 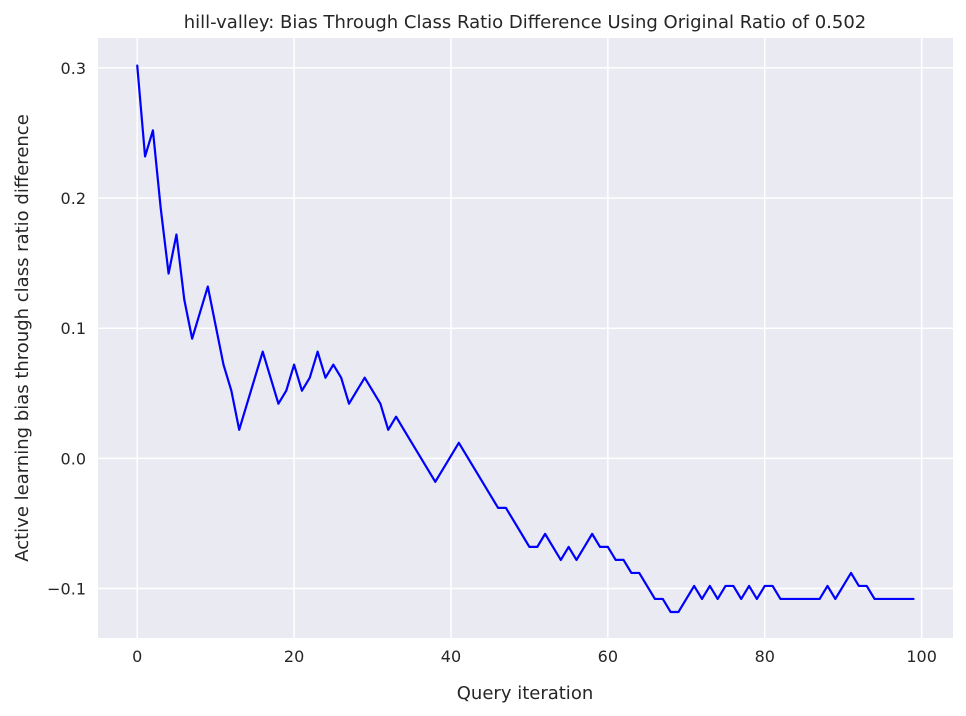 I want to click on y-tick-label: −0.1, so click(x=66, y=589).